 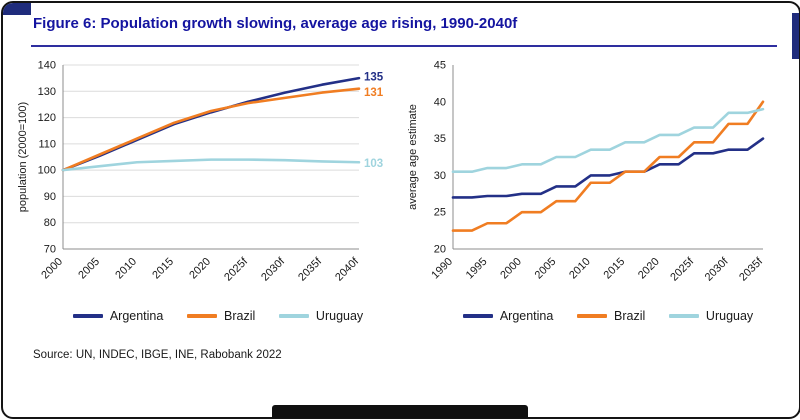 What do you see at coordinates (413, 157) in the screenshot?
I see `y-axis-title: average age estimate` at bounding box center [413, 157].